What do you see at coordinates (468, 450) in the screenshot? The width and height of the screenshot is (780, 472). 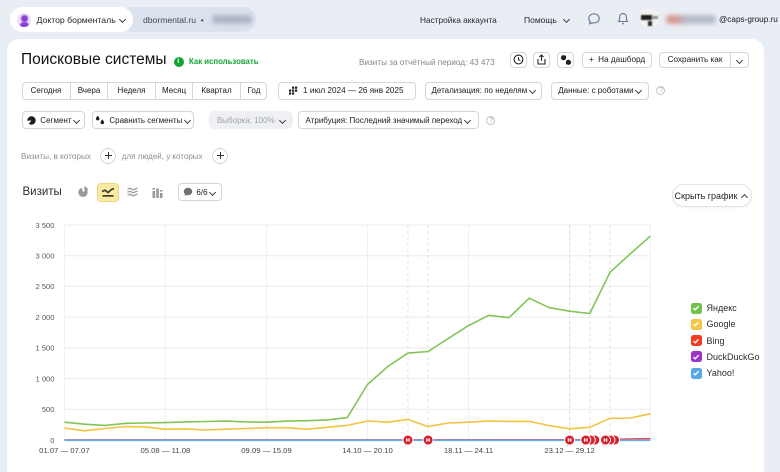 I see `svg-text: 18.11 — 24.11` at bounding box center [468, 450].